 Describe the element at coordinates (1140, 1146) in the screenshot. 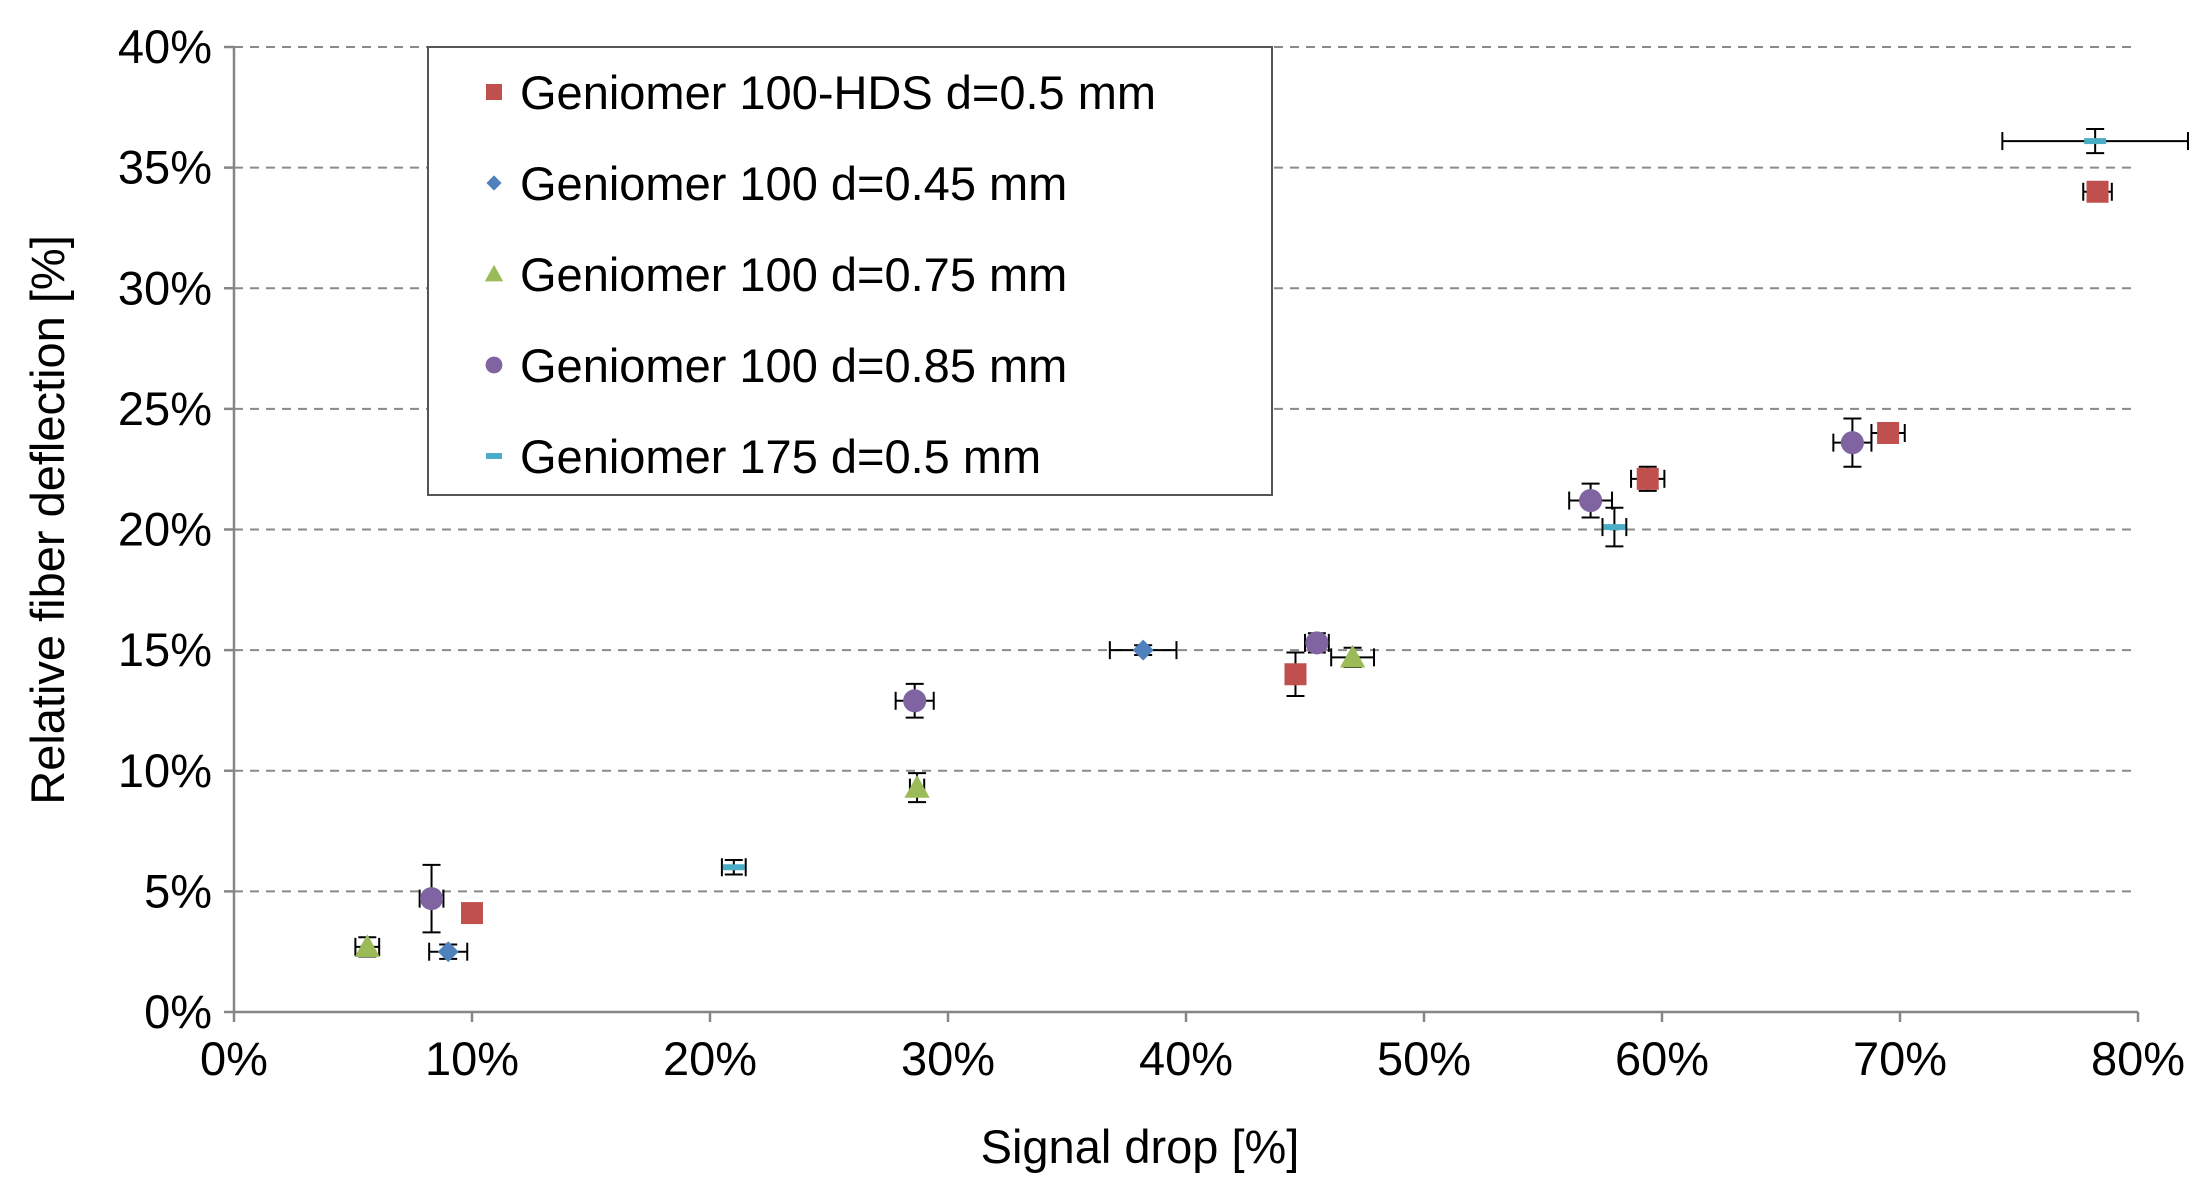

I see `x-axis-label: Signal drop [%]` at that location.